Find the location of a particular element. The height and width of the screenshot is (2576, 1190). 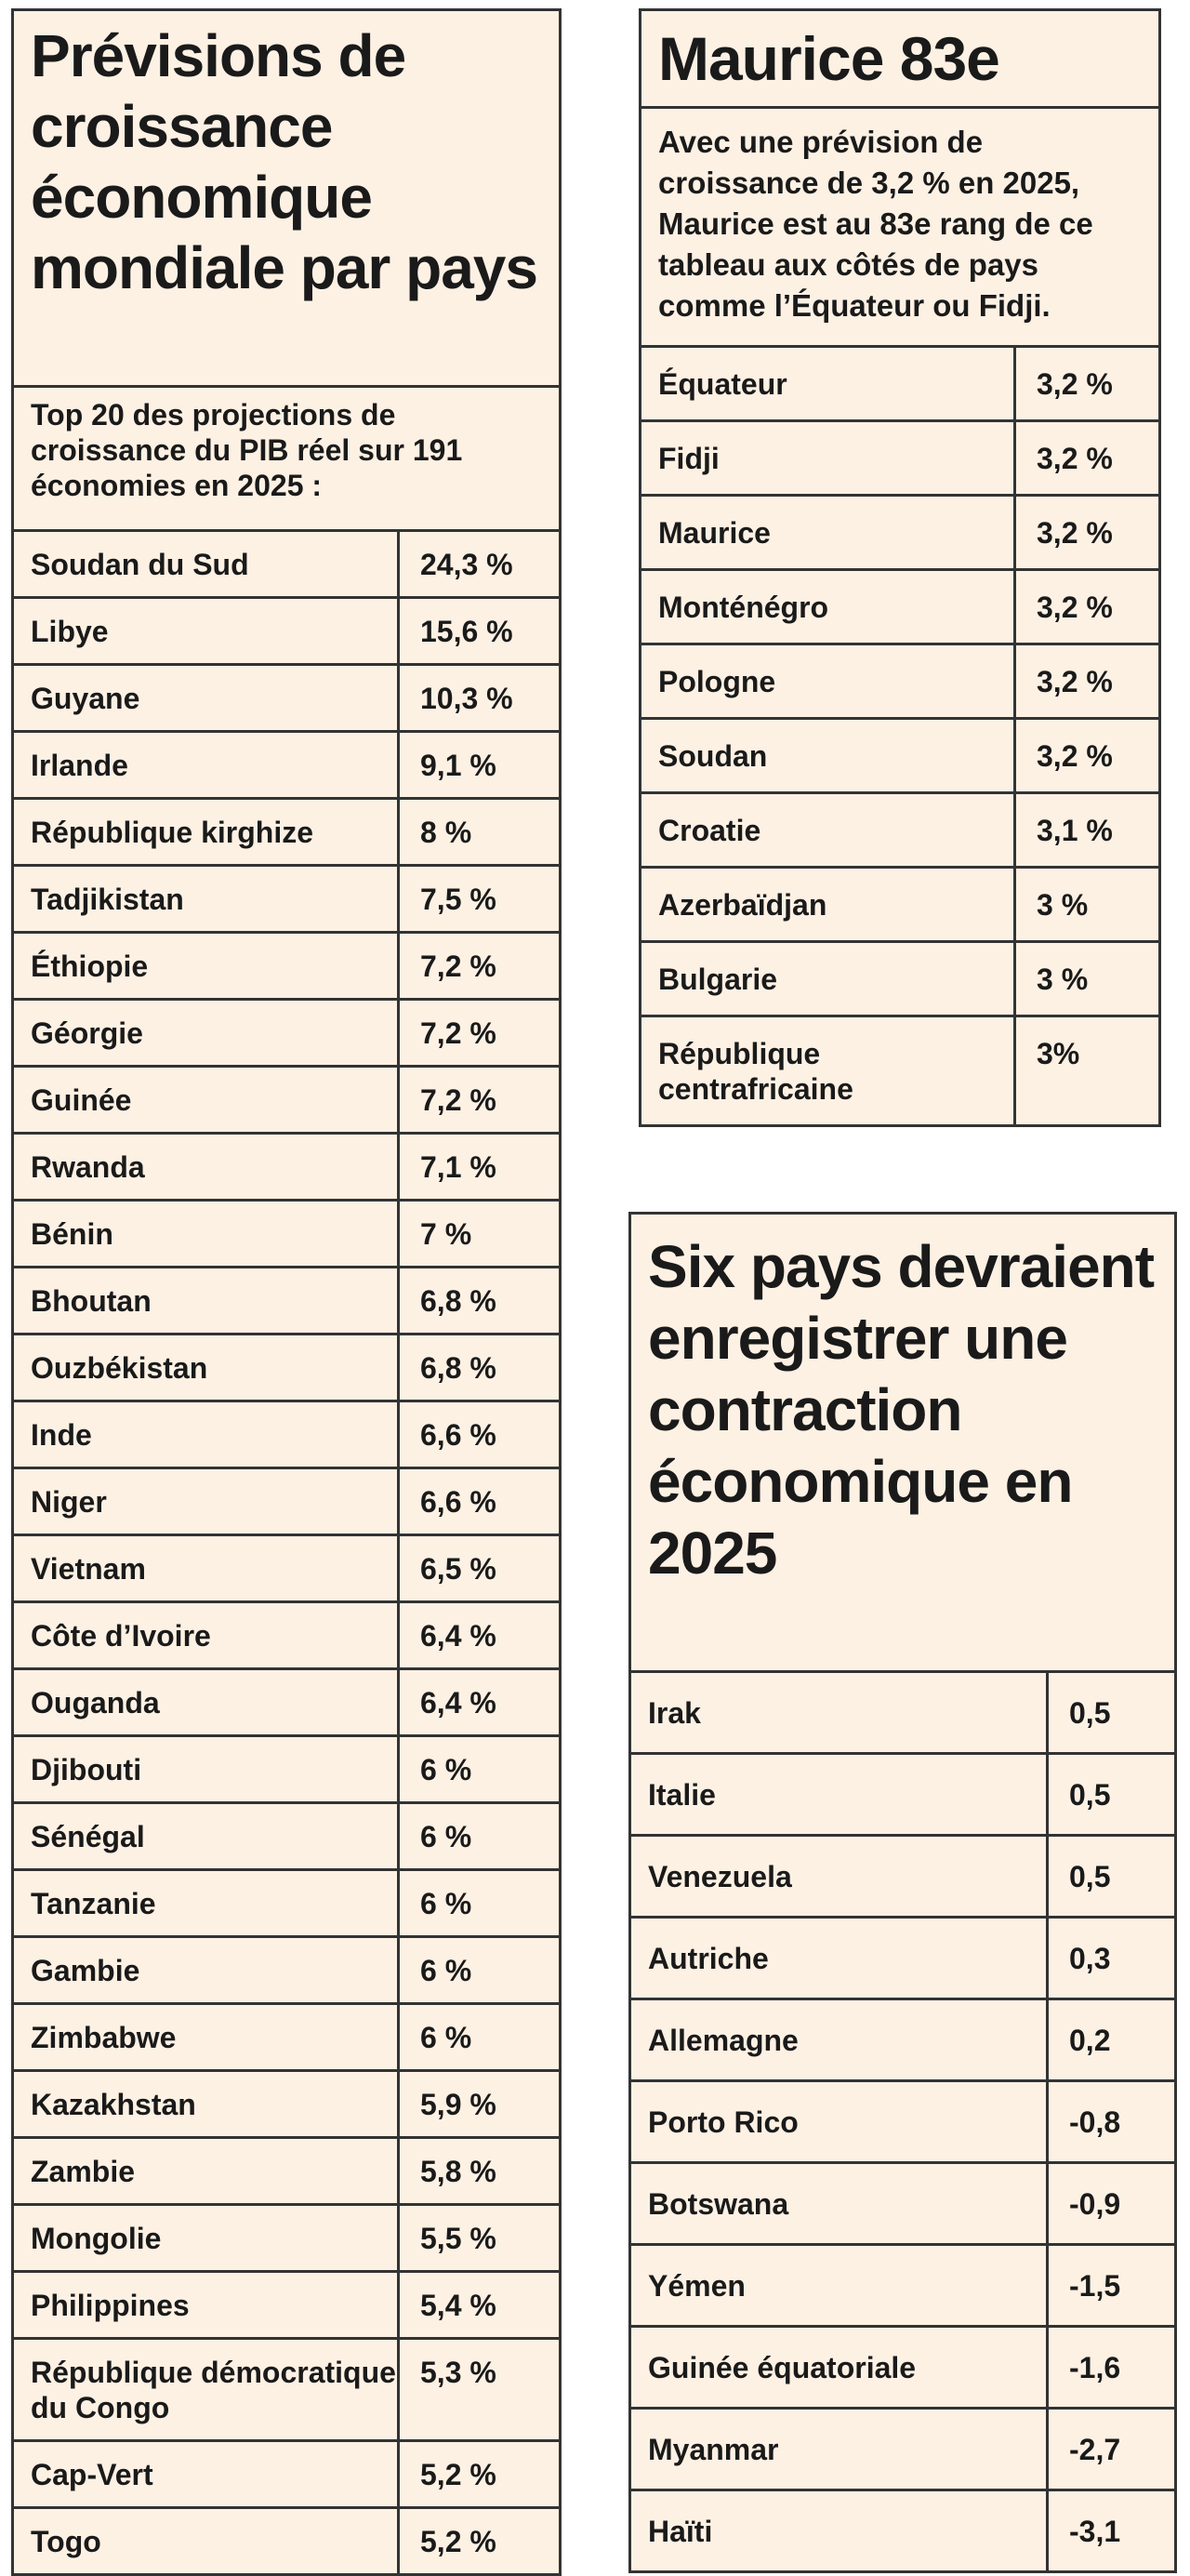

value: 5,4 % is located at coordinates (478, 2305).